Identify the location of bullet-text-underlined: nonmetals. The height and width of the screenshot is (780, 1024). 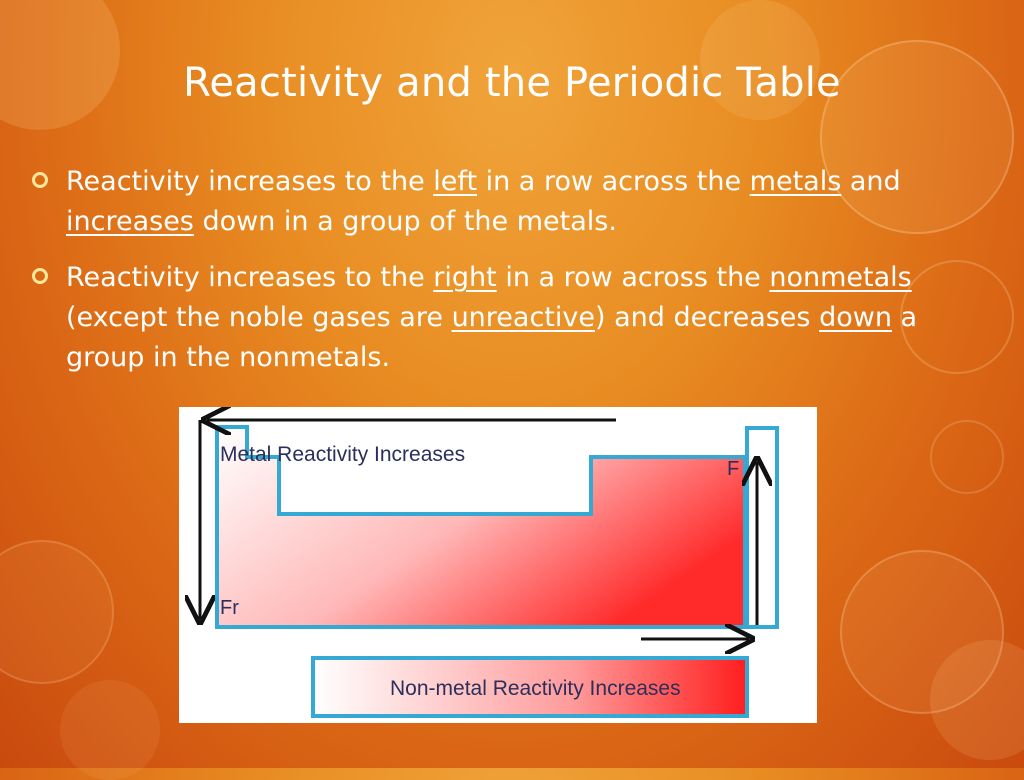
(840, 277).